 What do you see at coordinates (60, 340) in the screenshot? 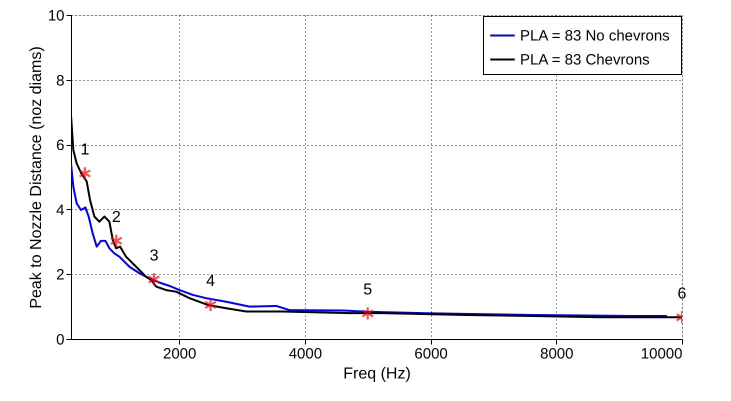
I see `y-tick-label: 0` at bounding box center [60, 340].